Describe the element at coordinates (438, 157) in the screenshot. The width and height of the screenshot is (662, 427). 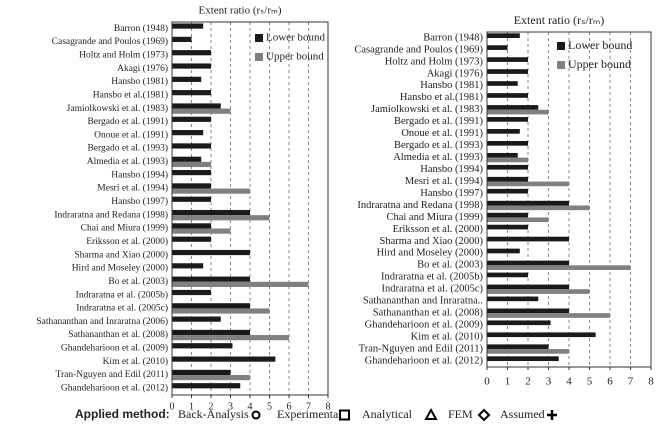
I see `y-tick-label: Almedia et al. (1993)` at that location.